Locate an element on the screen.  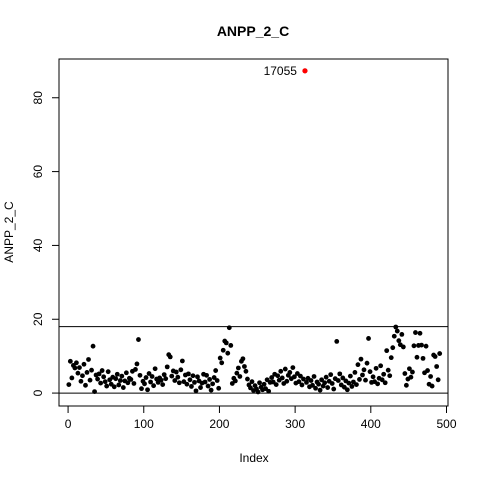
y-tick-label: 40 is located at coordinates (38, 245).